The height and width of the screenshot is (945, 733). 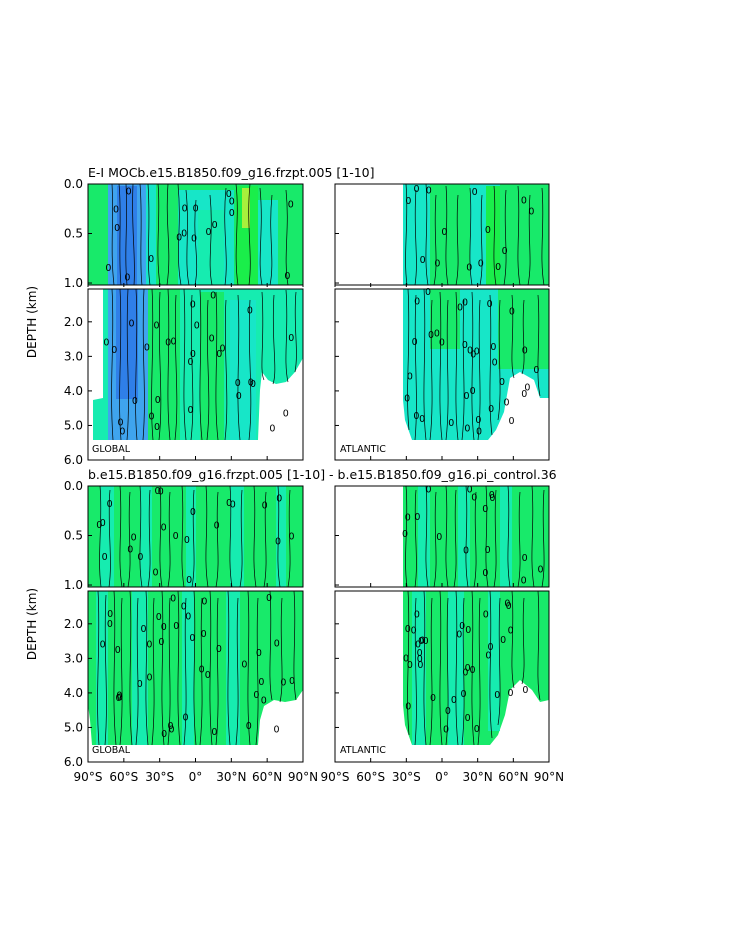 I want to click on y-tick-label: 2.0, so click(x=73, y=624).